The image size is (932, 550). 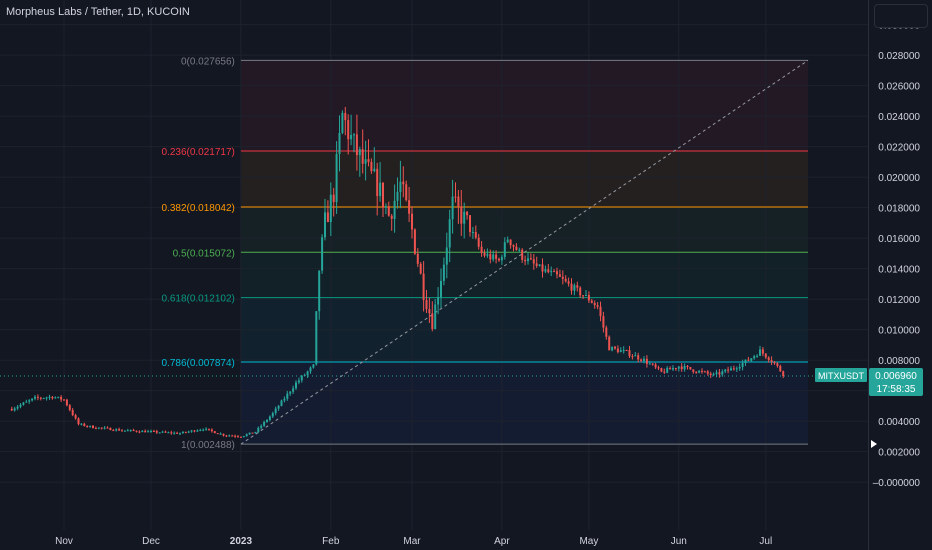 I want to click on x-tick-label: Dec, so click(x=151, y=541).